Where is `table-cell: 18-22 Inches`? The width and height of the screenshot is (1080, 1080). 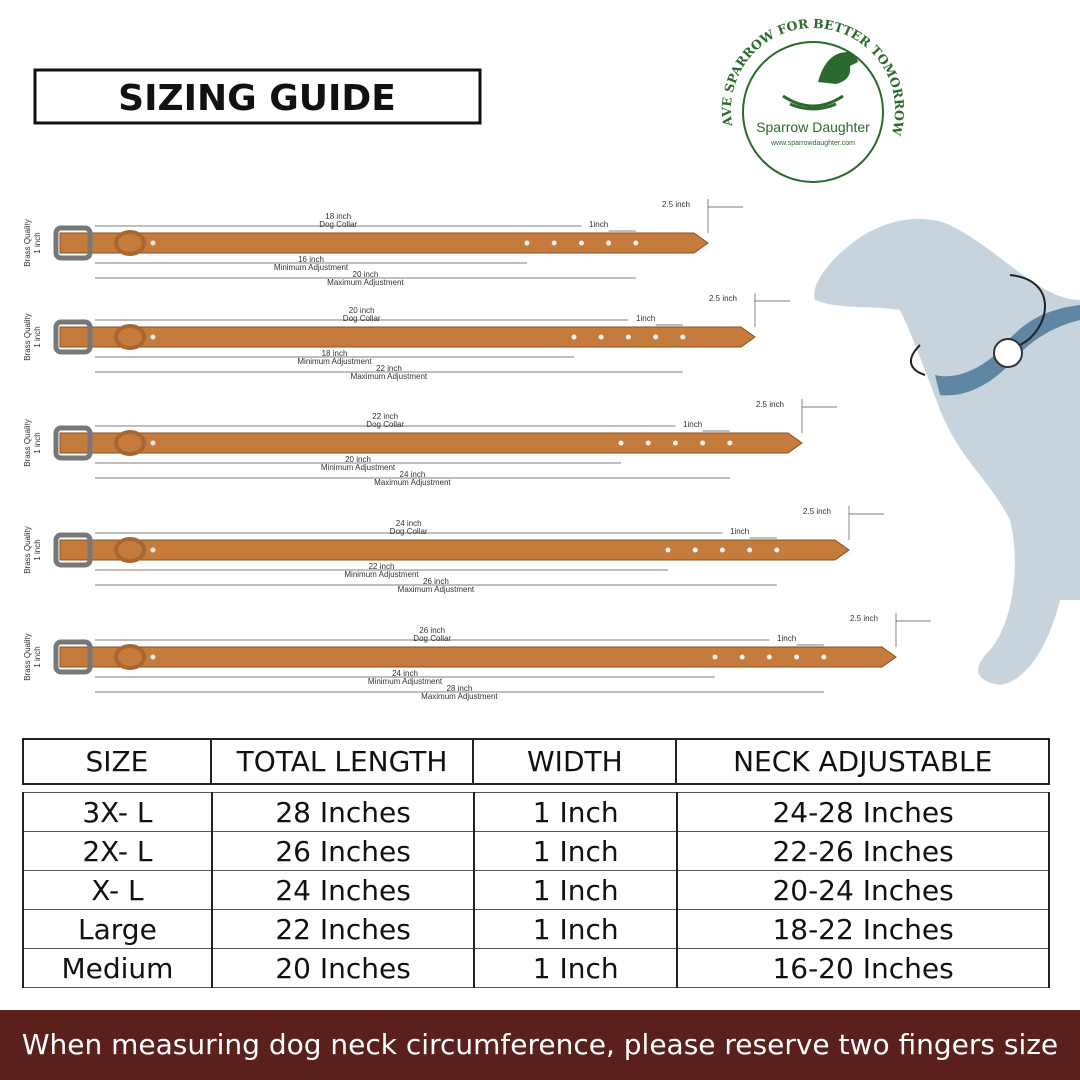
table-cell: 18-22 Inches is located at coordinates (863, 929).